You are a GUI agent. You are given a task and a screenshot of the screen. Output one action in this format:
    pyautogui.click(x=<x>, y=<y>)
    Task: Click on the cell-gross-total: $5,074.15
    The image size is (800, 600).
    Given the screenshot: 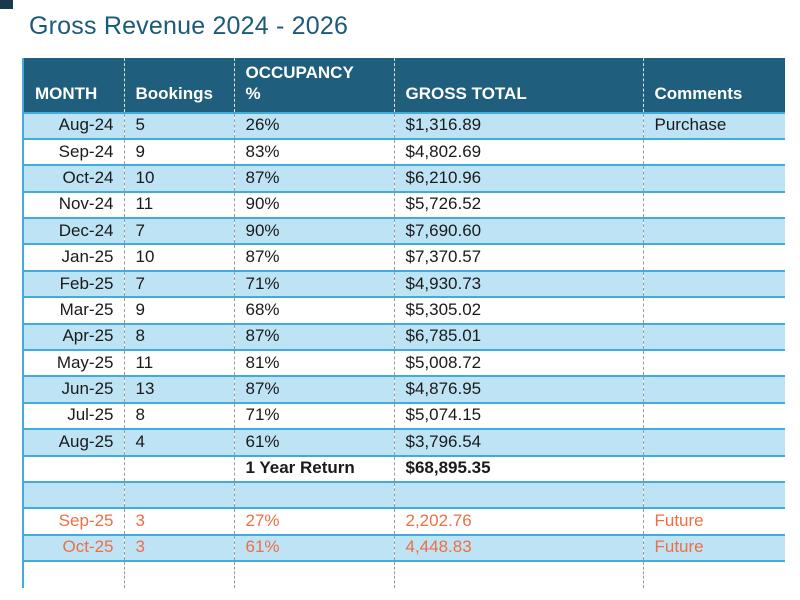 What is the action you would take?
    pyautogui.click(x=518, y=416)
    